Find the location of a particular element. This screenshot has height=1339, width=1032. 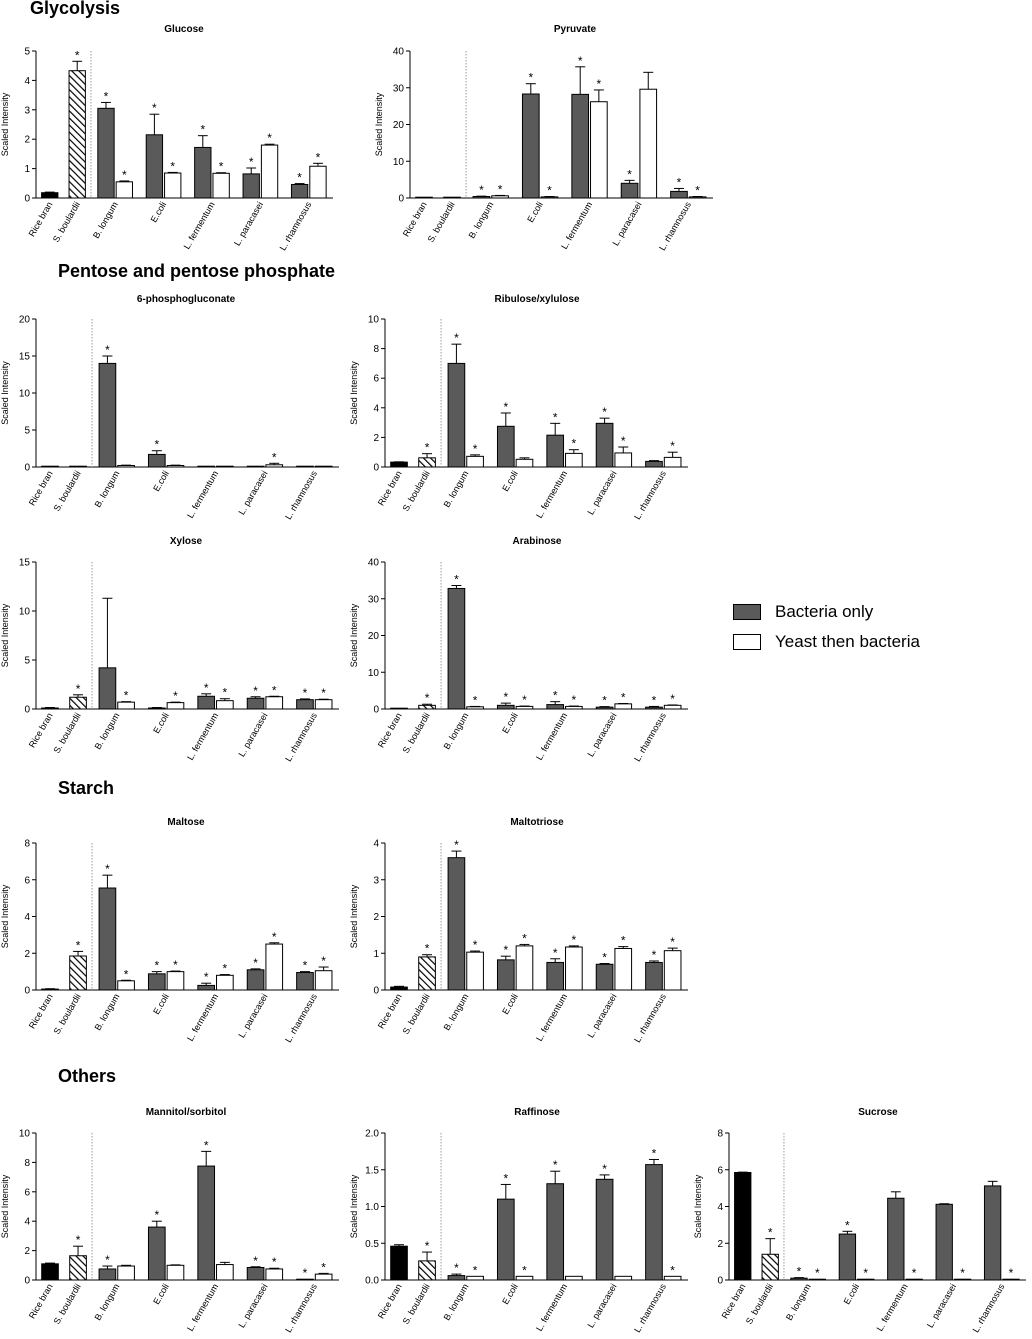

bar-s-boulardii is located at coordinates (78, 466).